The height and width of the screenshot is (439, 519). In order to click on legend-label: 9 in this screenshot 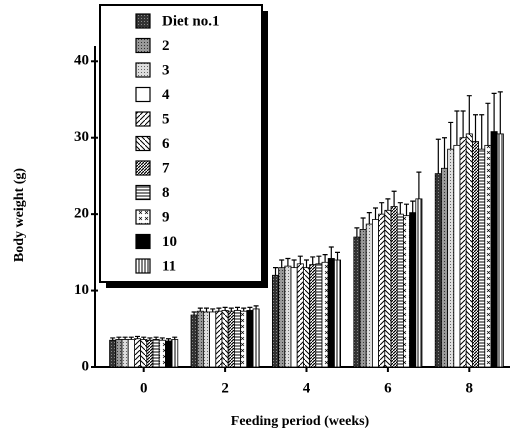, I will do `click(166, 217)`.